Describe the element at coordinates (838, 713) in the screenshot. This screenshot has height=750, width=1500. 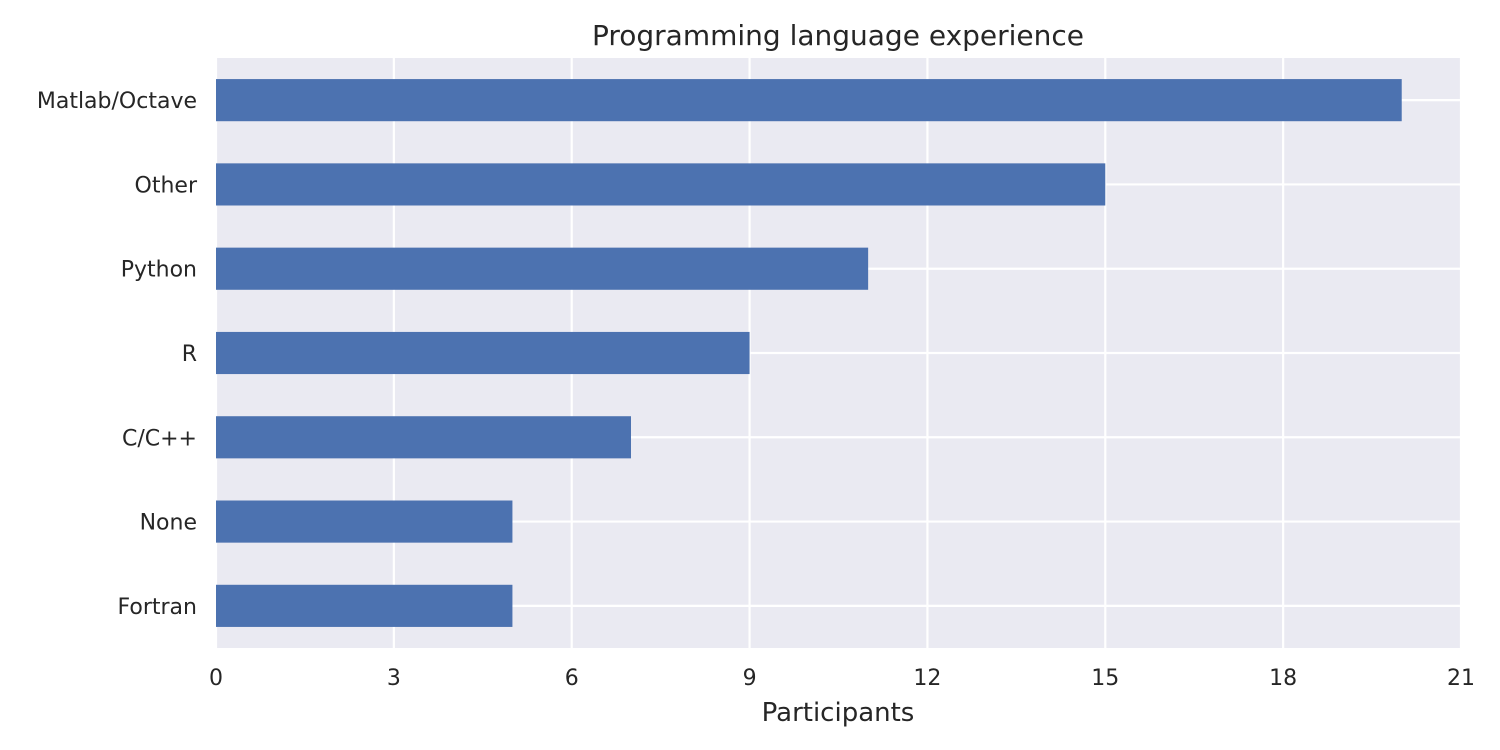
I see `x-axis-label: Participants` at that location.